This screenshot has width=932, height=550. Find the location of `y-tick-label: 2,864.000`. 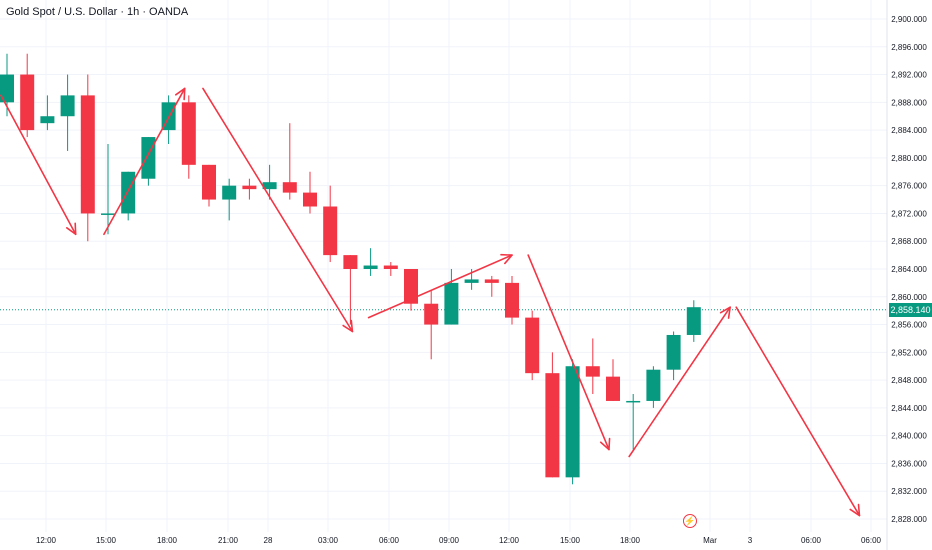

y-tick-label: 2,864.000 is located at coordinates (909, 269).